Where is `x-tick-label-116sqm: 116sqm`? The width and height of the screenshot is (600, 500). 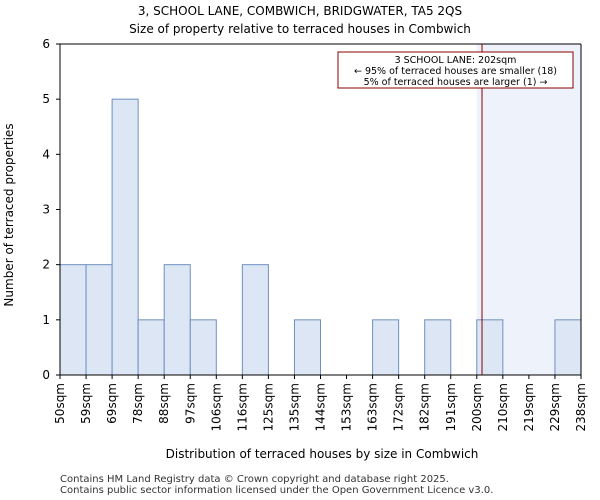
x-tick-label-116sqm: 116sqm is located at coordinates (242, 407).